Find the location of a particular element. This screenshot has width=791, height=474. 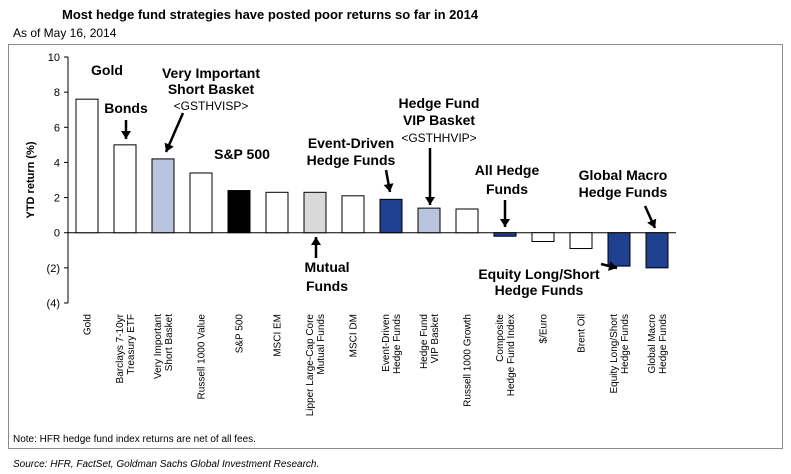

x-tick-label: Russell 1000 Value is located at coordinates (202, 357).